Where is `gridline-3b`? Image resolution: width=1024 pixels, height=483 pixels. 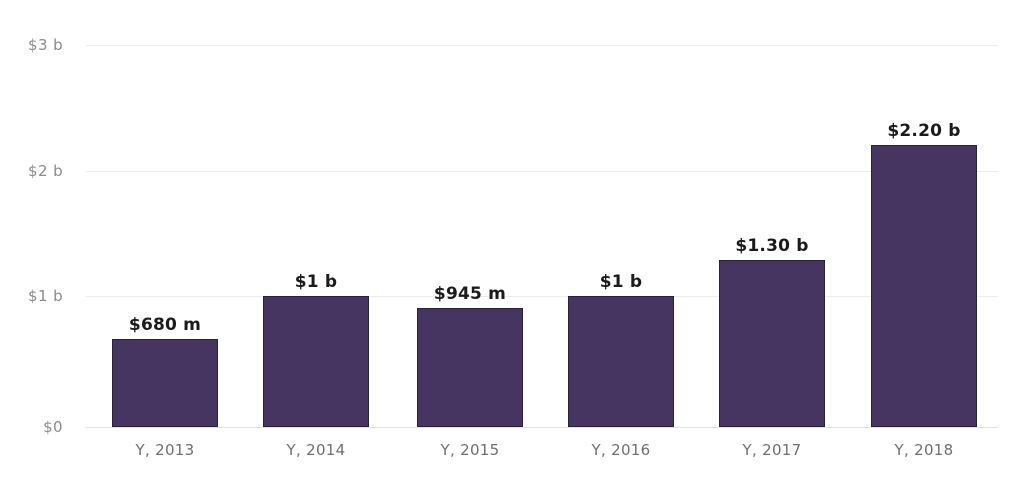
gridline-3b is located at coordinates (541, 45).